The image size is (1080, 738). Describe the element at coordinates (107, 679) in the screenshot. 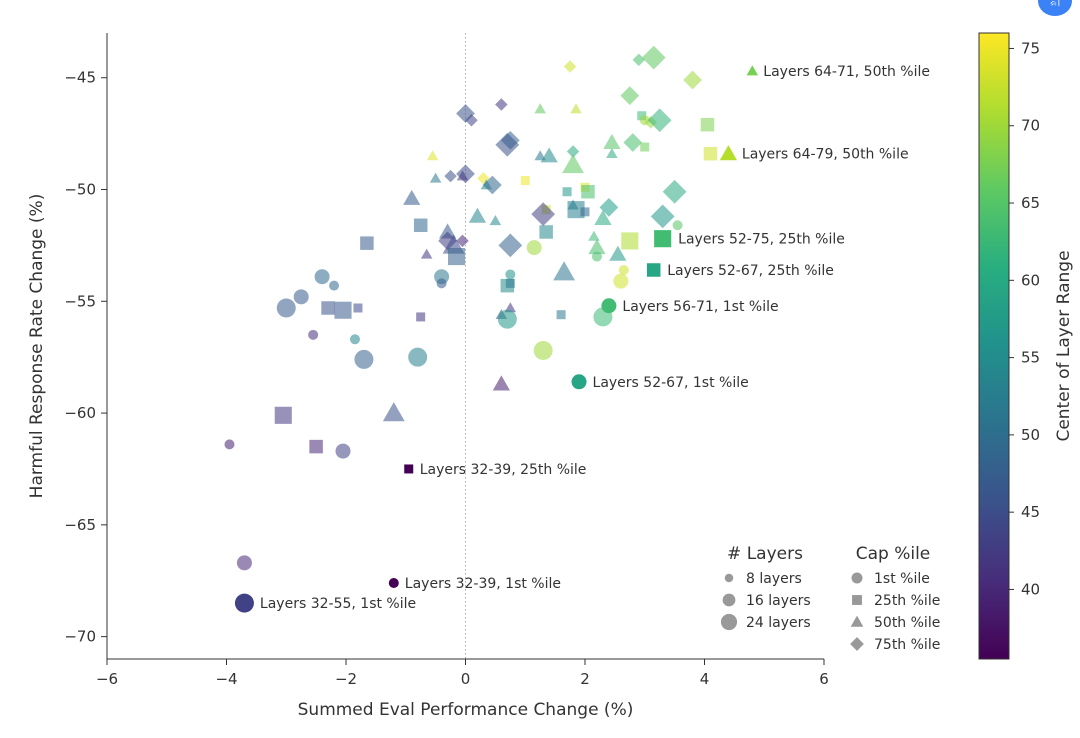

I see `x-tick-label: −6` at that location.